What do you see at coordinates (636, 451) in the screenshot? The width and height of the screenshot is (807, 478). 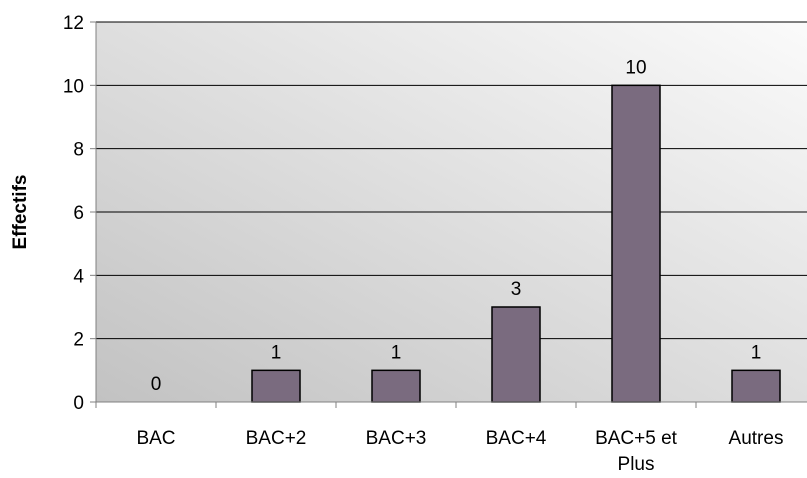 I see `x-tick-label: BAC+5 et Plus` at bounding box center [636, 451].